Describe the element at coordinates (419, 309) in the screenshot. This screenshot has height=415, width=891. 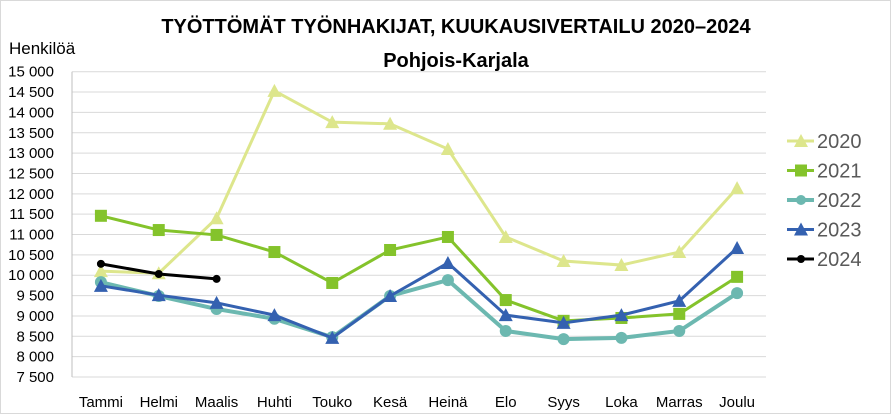
I see `series-line` at that location.